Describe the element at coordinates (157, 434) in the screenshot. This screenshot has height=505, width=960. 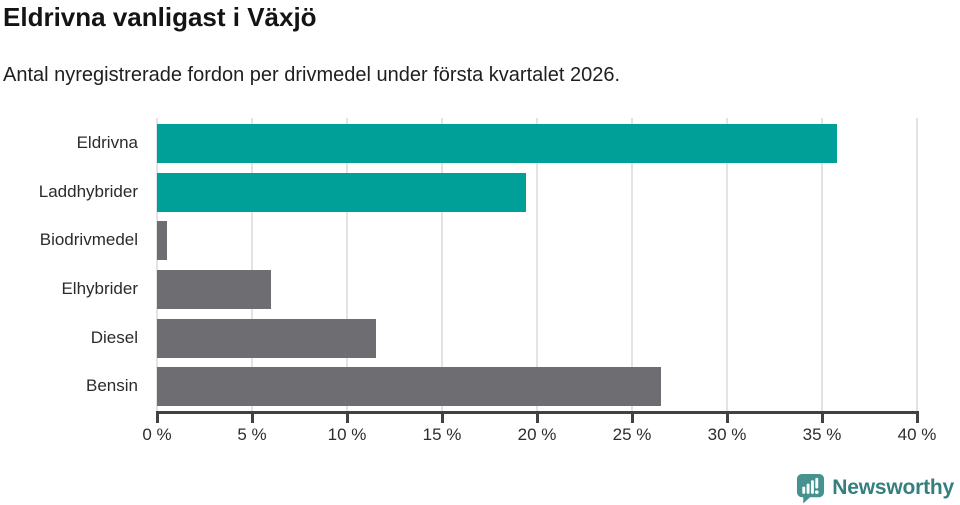
I see `x-axis-tick-label: 0 %` at that location.